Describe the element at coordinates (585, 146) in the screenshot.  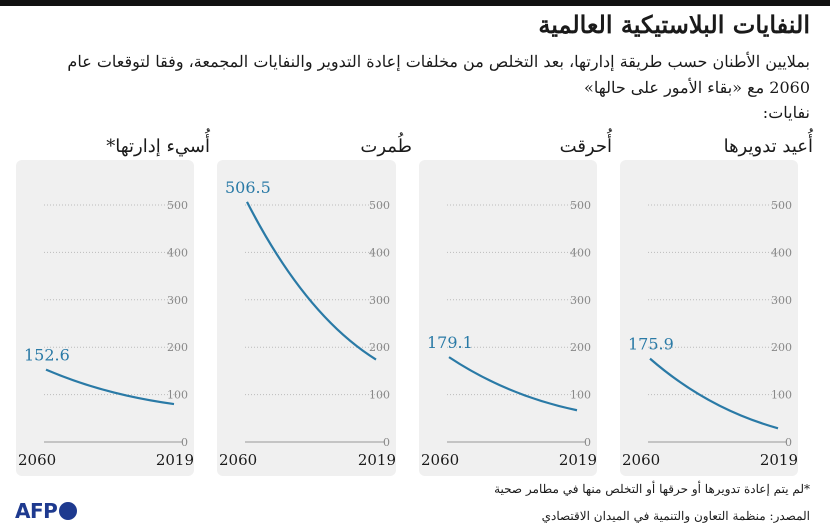
I see `panel-title-incinerated: أُحرقت` at that location.